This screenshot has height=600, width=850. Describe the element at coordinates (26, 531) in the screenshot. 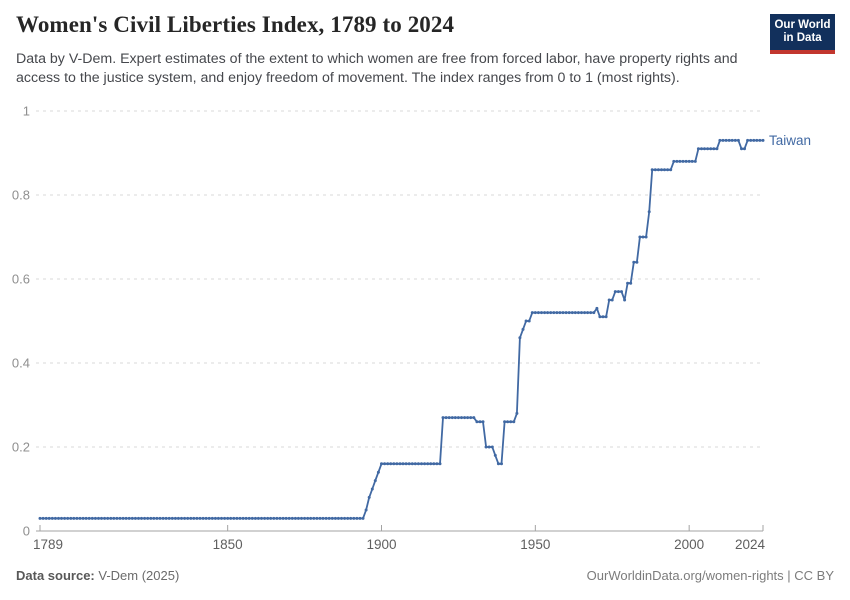

I see `y-axis-tick-label: 0` at that location.